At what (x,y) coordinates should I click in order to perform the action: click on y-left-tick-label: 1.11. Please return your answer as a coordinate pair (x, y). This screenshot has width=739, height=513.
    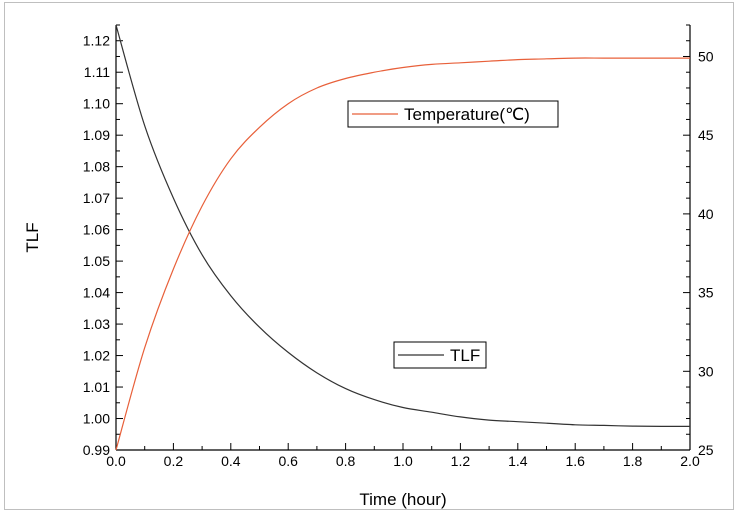
    Looking at the image, I should click on (97, 72).